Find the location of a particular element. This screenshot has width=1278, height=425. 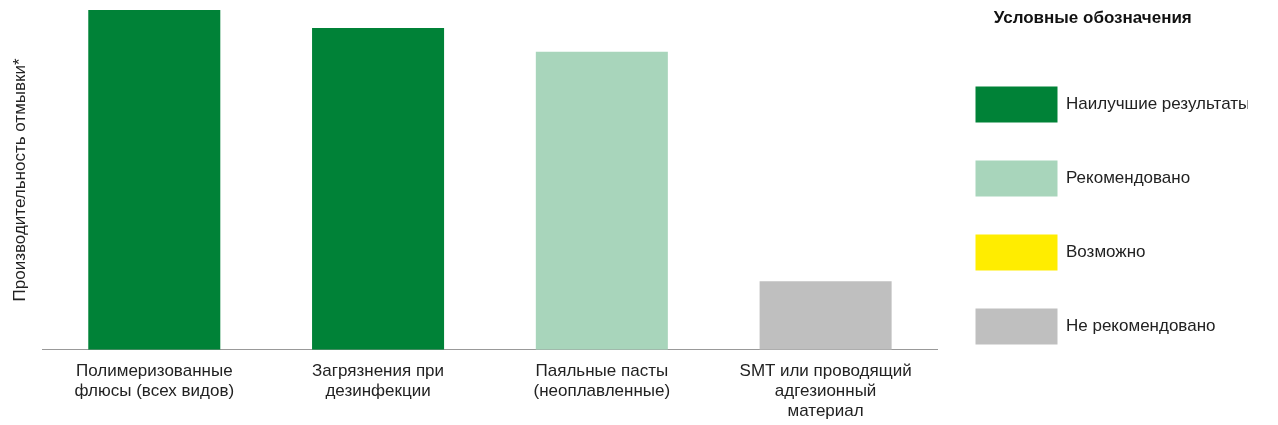

y-axis-title: Производительность отмывки* is located at coordinates (19, 179).